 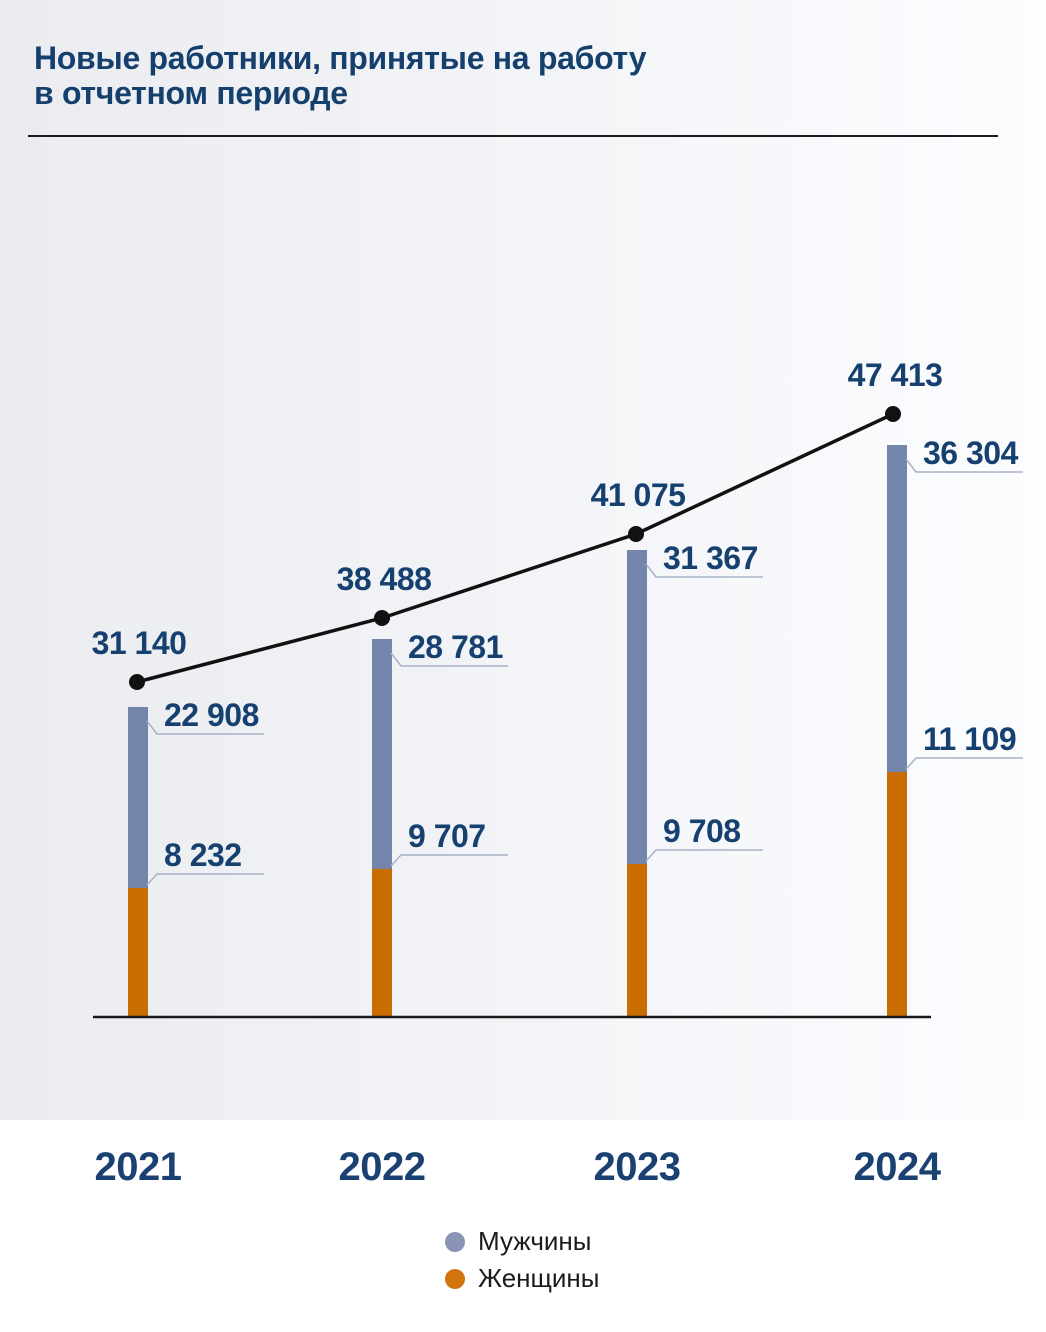 I want to click on total-point-dot-2021, so click(x=137, y=682).